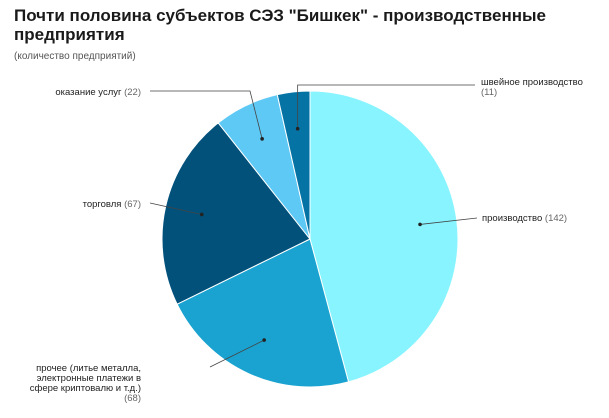 The width and height of the screenshot is (609, 418). I want to click on slice-name: торговля, so click(104, 204).